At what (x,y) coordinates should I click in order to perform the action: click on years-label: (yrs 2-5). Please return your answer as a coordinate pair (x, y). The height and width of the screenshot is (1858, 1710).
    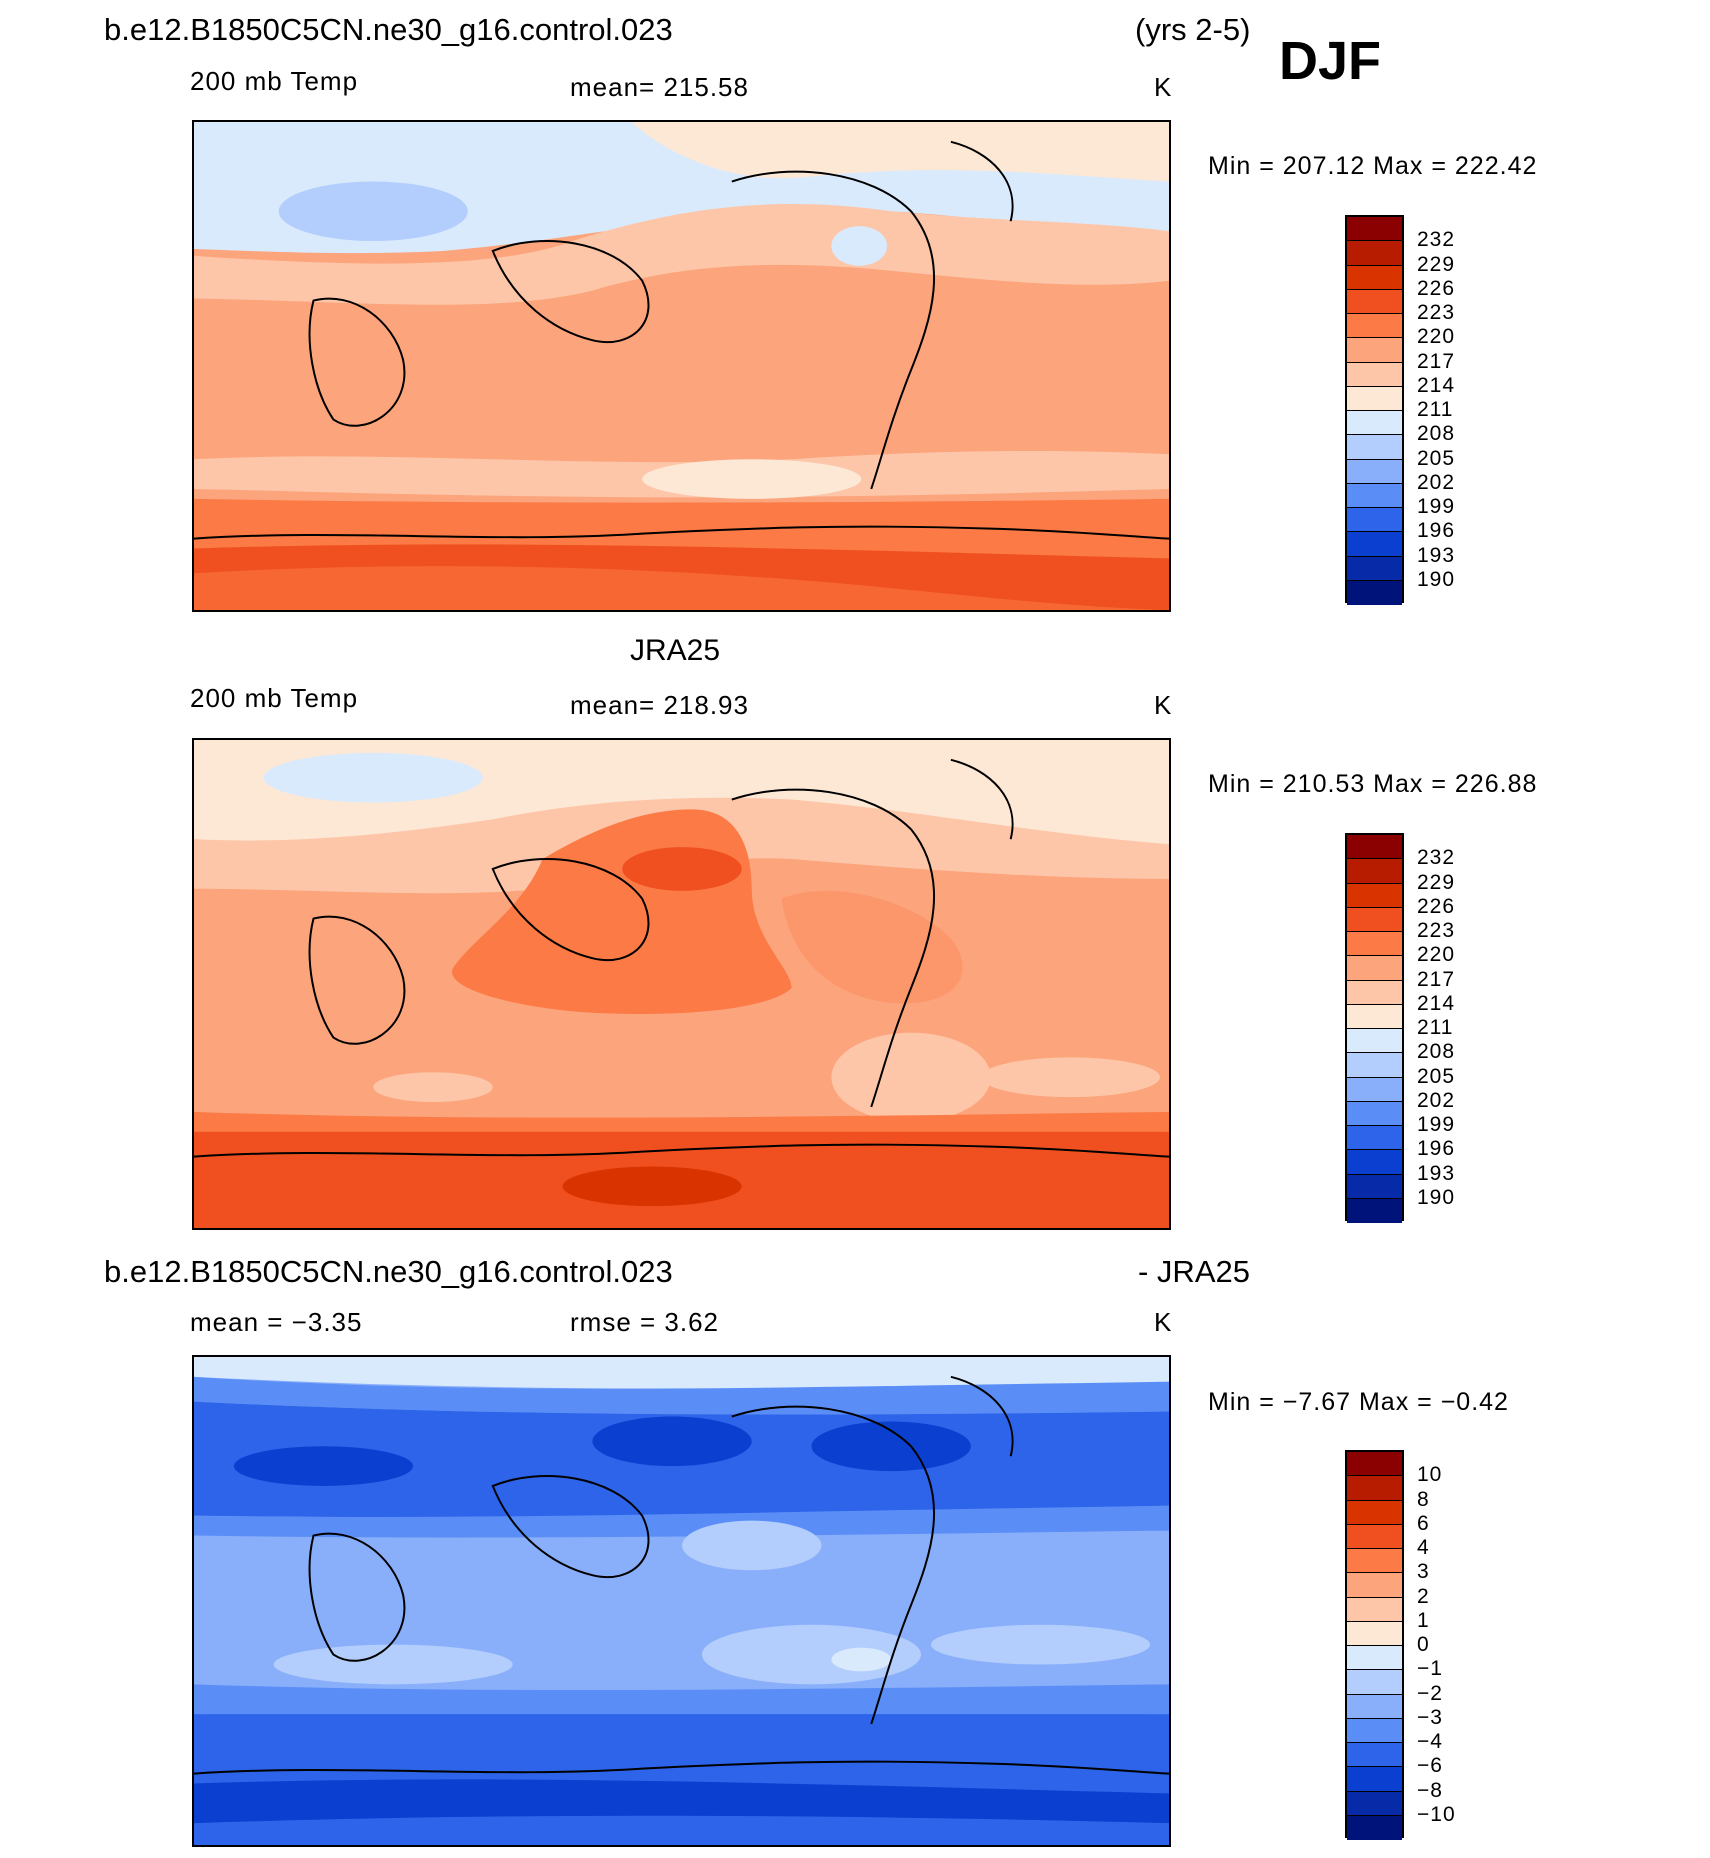
    Looking at the image, I should click on (1193, 29).